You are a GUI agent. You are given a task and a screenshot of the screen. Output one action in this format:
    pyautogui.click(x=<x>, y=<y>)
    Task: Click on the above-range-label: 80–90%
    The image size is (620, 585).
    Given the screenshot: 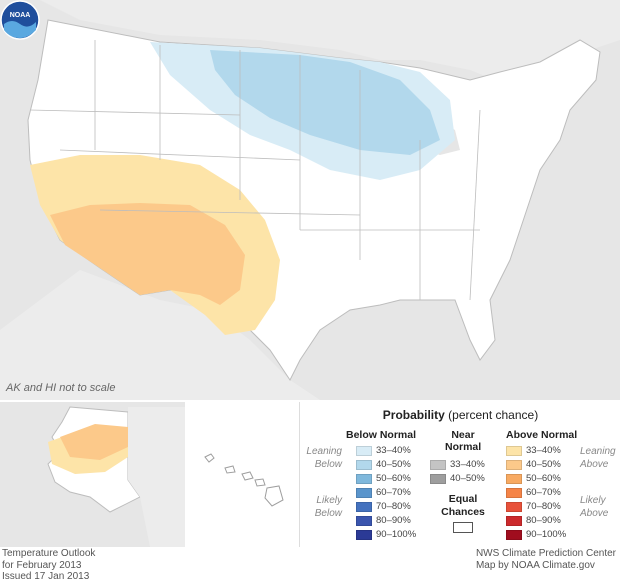 What is the action you would take?
    pyautogui.click(x=543, y=520)
    